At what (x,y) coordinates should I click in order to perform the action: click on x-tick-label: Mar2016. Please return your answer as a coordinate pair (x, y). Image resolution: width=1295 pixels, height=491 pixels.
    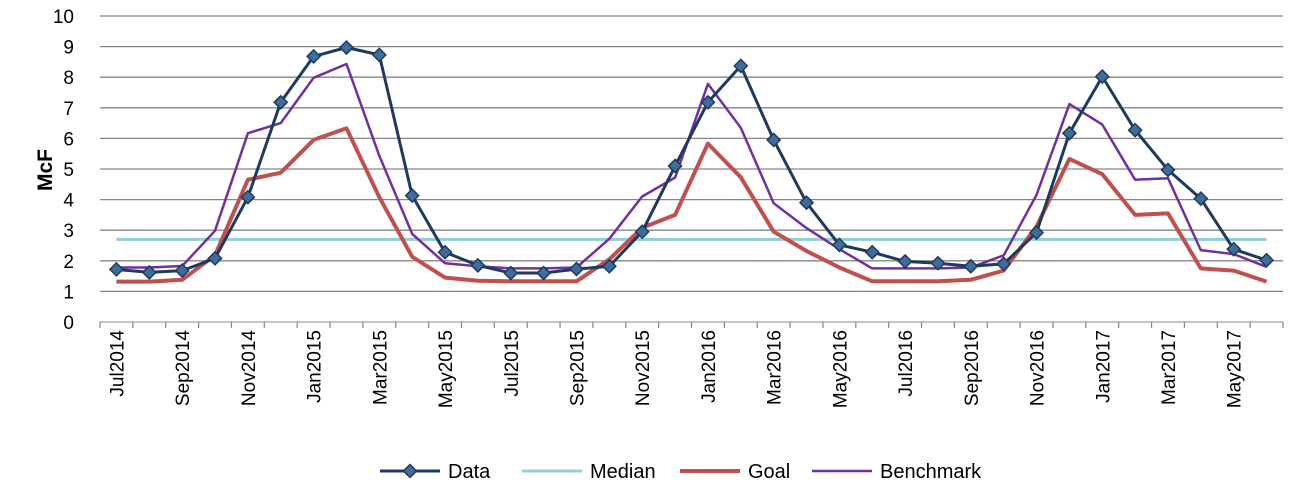
    Looking at the image, I should click on (775, 367).